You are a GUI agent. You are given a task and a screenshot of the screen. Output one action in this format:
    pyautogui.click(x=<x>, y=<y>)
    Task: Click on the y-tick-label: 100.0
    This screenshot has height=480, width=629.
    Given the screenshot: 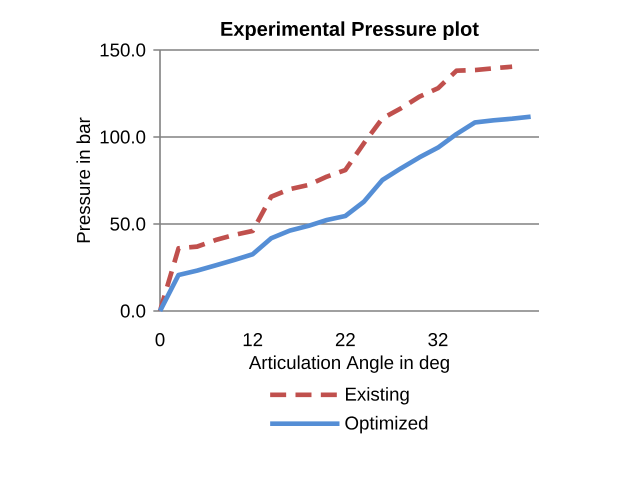 What is the action you would take?
    pyautogui.click(x=123, y=137)
    